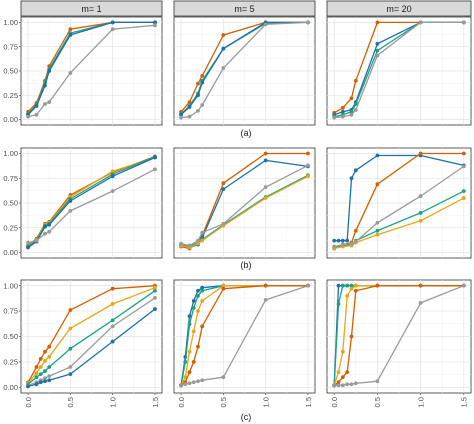 The image size is (474, 424). I want to click on y-tick-label: 0.00, so click(10, 119).